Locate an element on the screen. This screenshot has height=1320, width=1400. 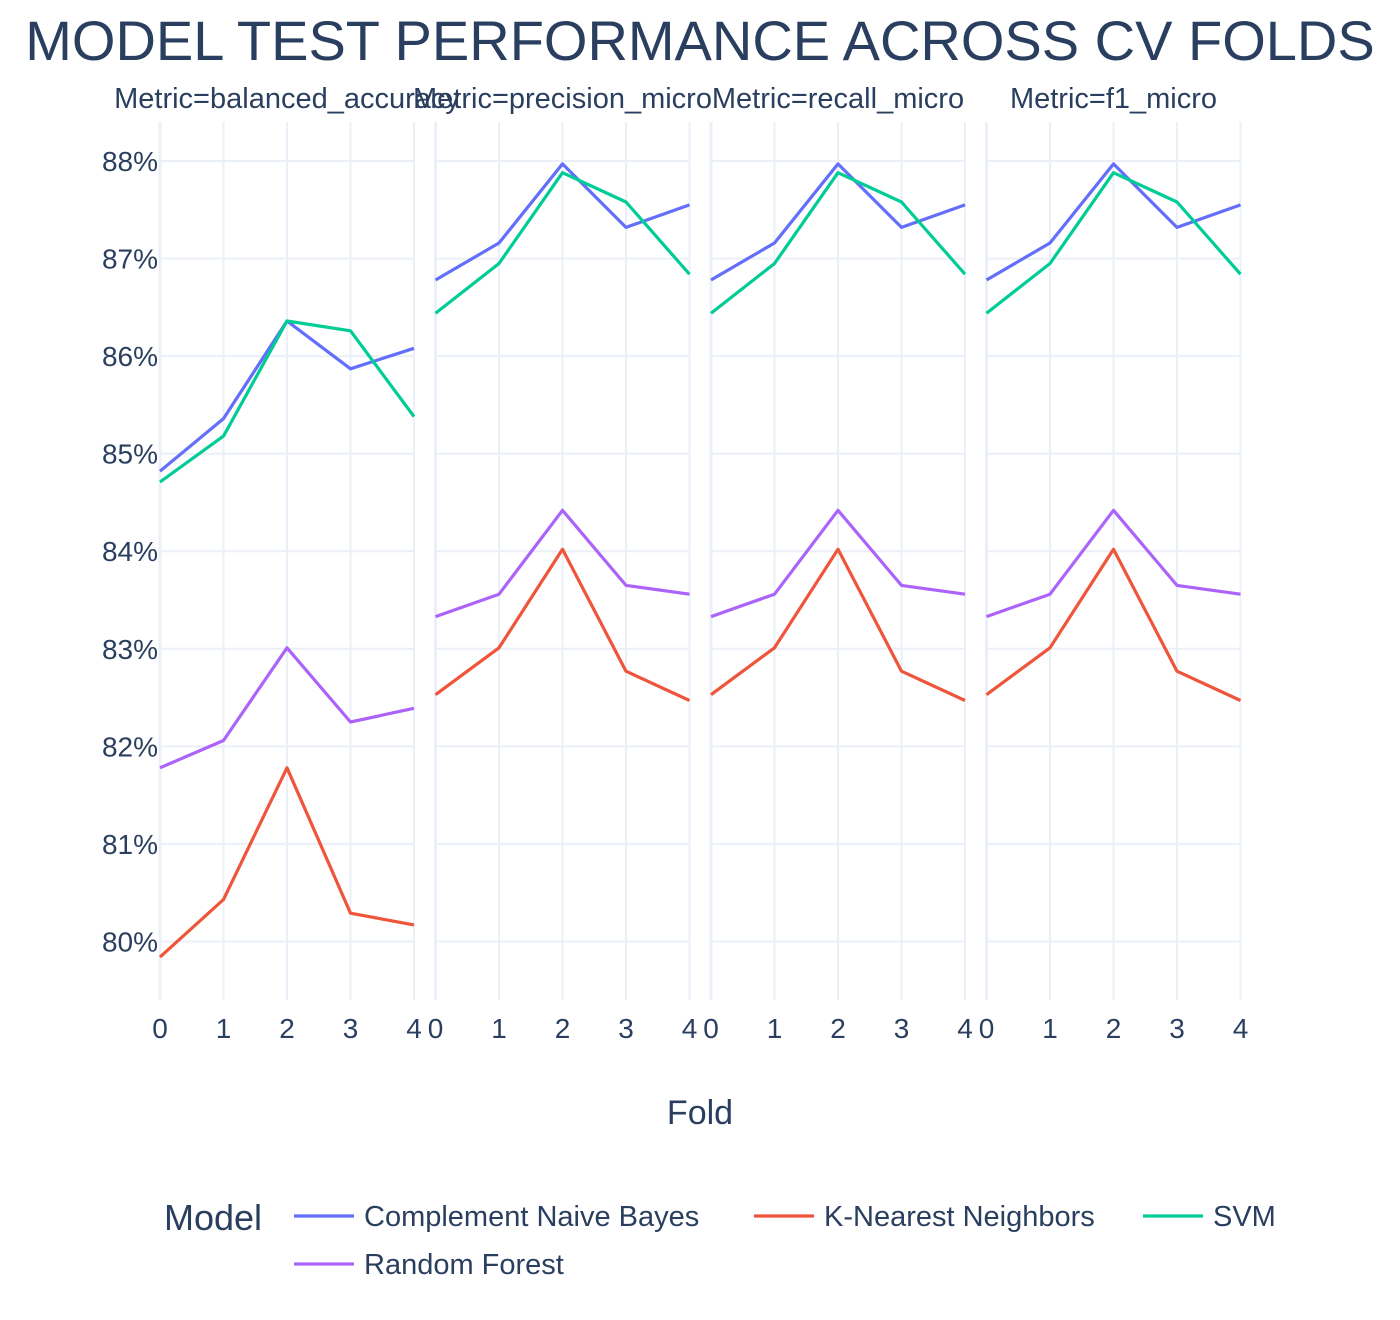
y-tick-label: 84% is located at coordinates (130, 551).